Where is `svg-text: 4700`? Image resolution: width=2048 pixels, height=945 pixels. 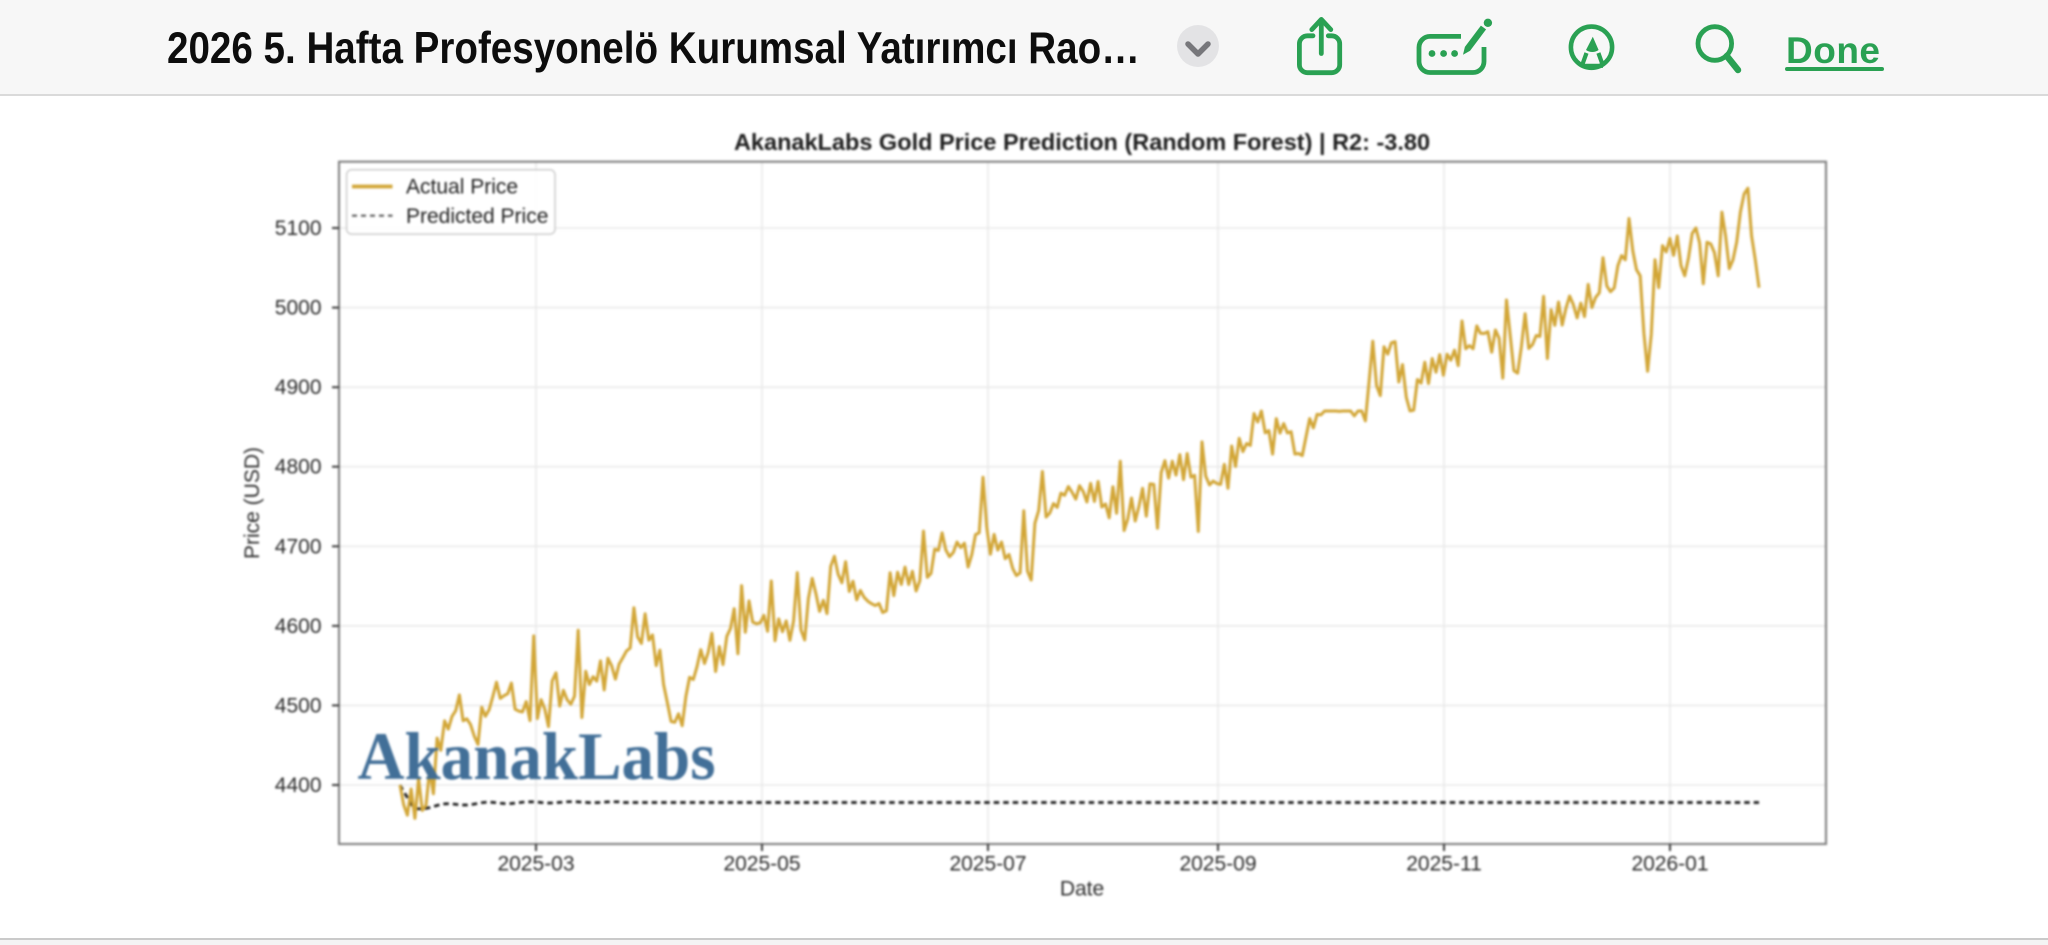 svg-text: 4700 is located at coordinates (298, 546).